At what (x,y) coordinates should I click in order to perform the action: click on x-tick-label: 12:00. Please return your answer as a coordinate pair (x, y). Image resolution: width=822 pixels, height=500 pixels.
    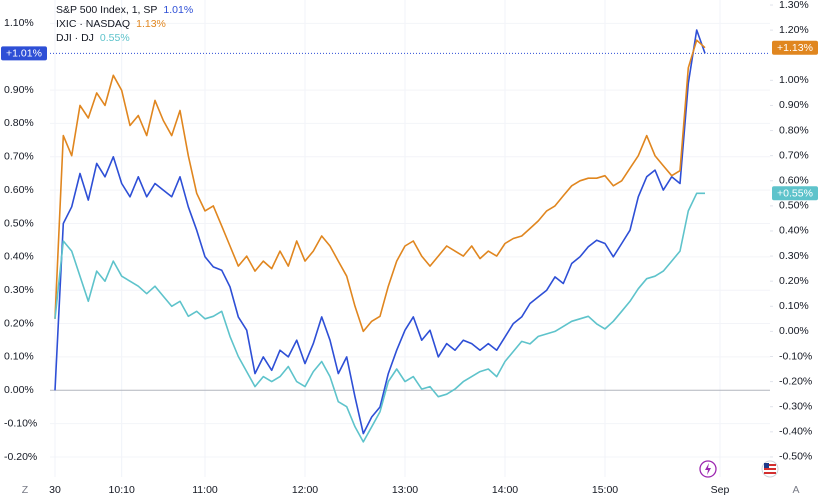
    Looking at the image, I should click on (305, 490).